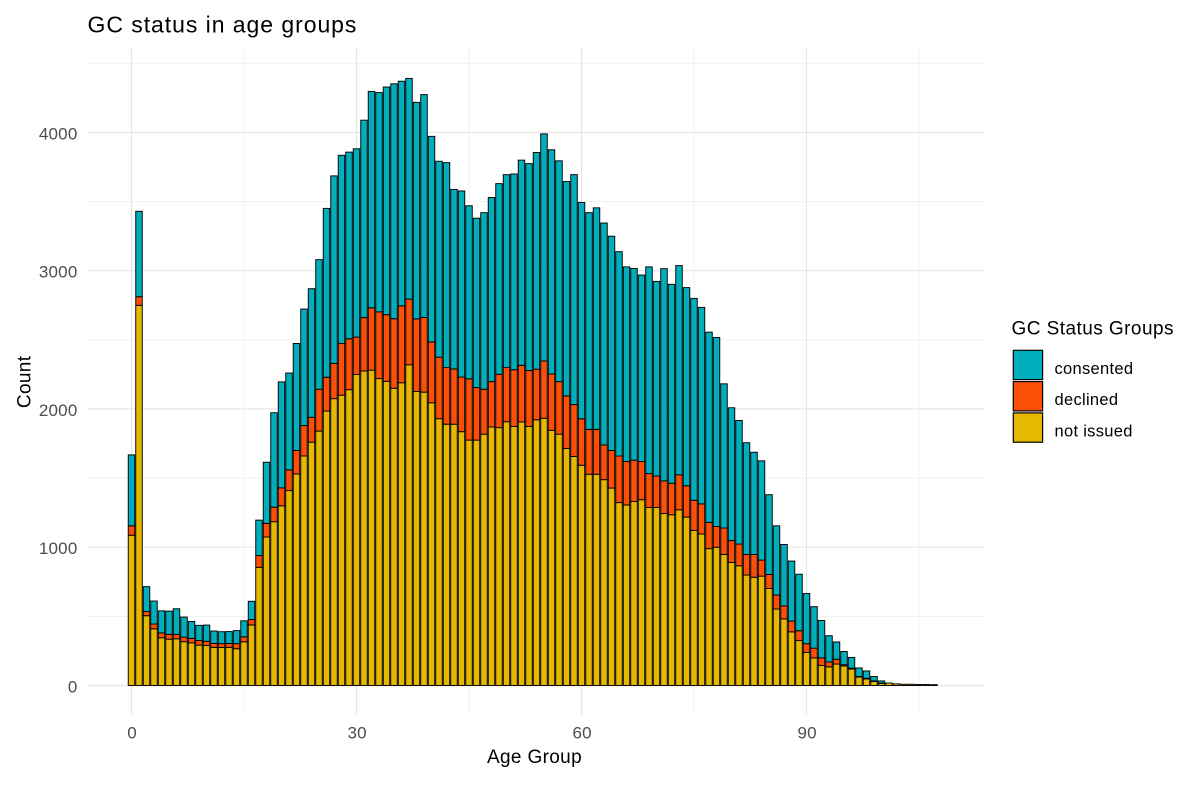  I want to click on svg-text: 2000, so click(58, 410).